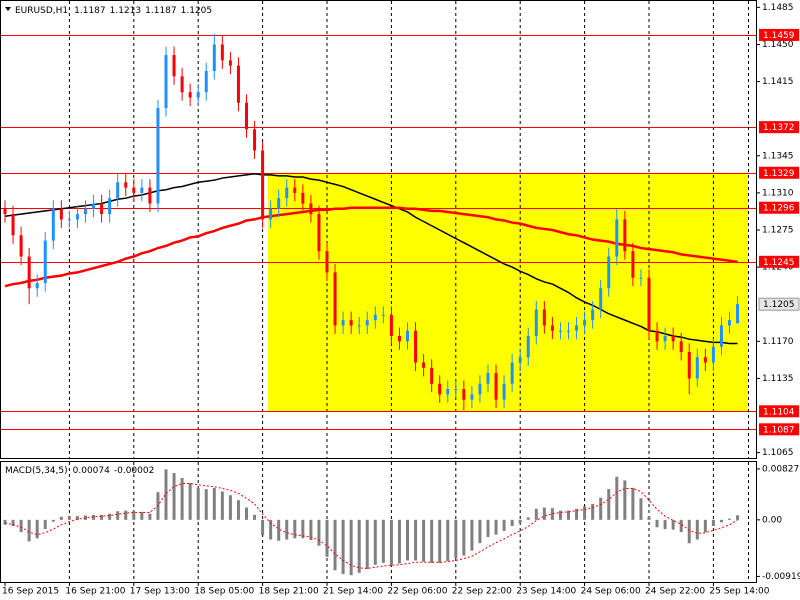 Image resolution: width=800 pixels, height=600 pixels. Describe the element at coordinates (197, 11) in the screenshot. I see `last-close: 1.1205` at that location.